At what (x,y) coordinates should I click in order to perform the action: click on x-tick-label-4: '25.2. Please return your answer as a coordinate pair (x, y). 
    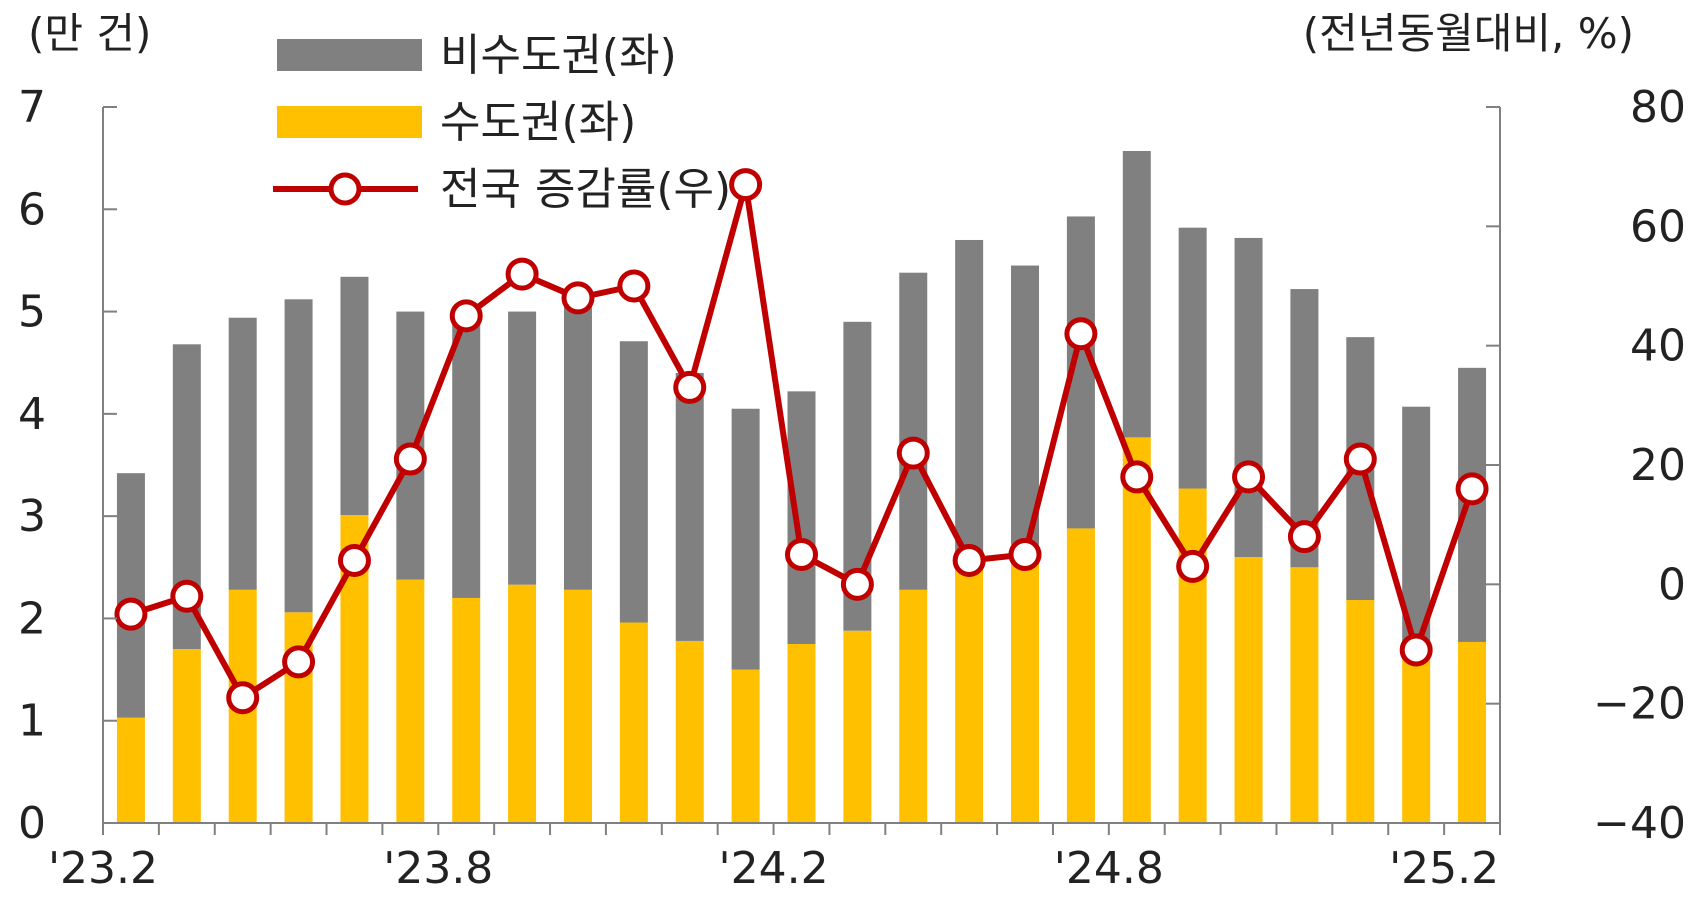
    Looking at the image, I should click on (1444, 868).